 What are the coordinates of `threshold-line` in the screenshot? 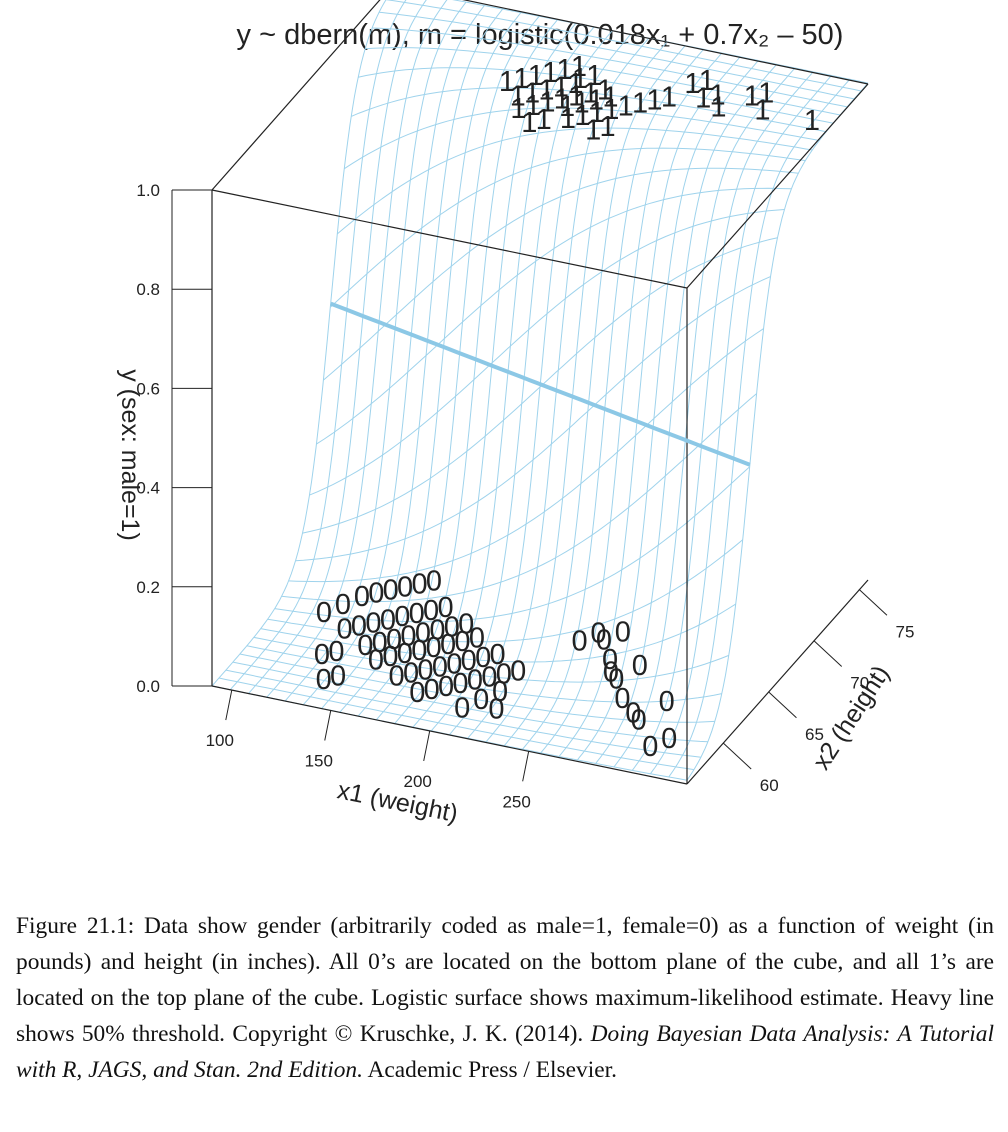 It's located at (540, 384).